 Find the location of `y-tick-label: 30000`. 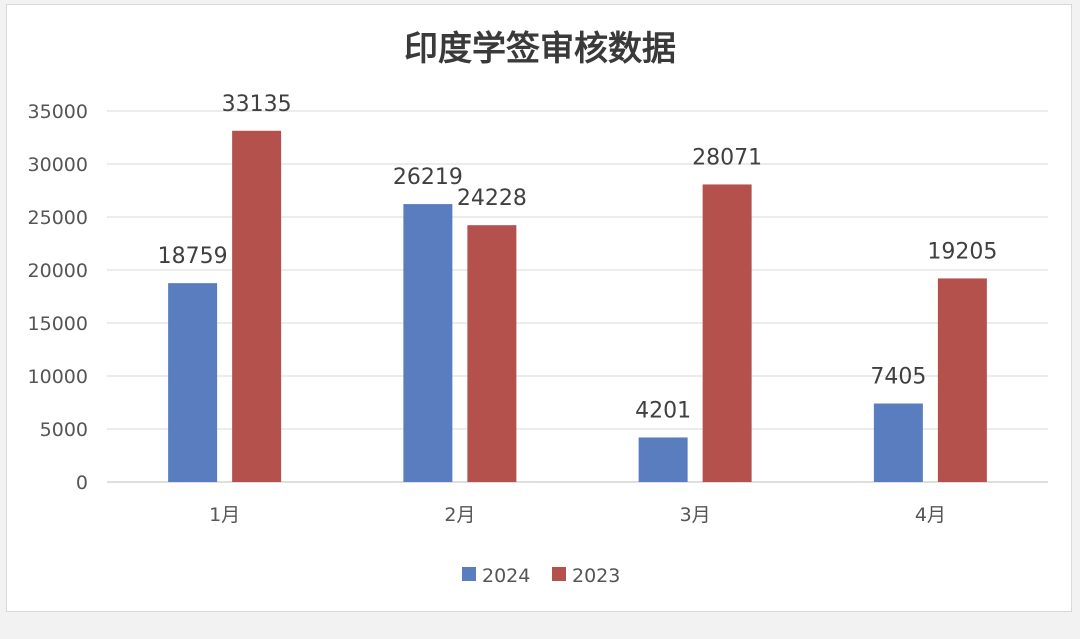

y-tick-label: 30000 is located at coordinates (58, 165).